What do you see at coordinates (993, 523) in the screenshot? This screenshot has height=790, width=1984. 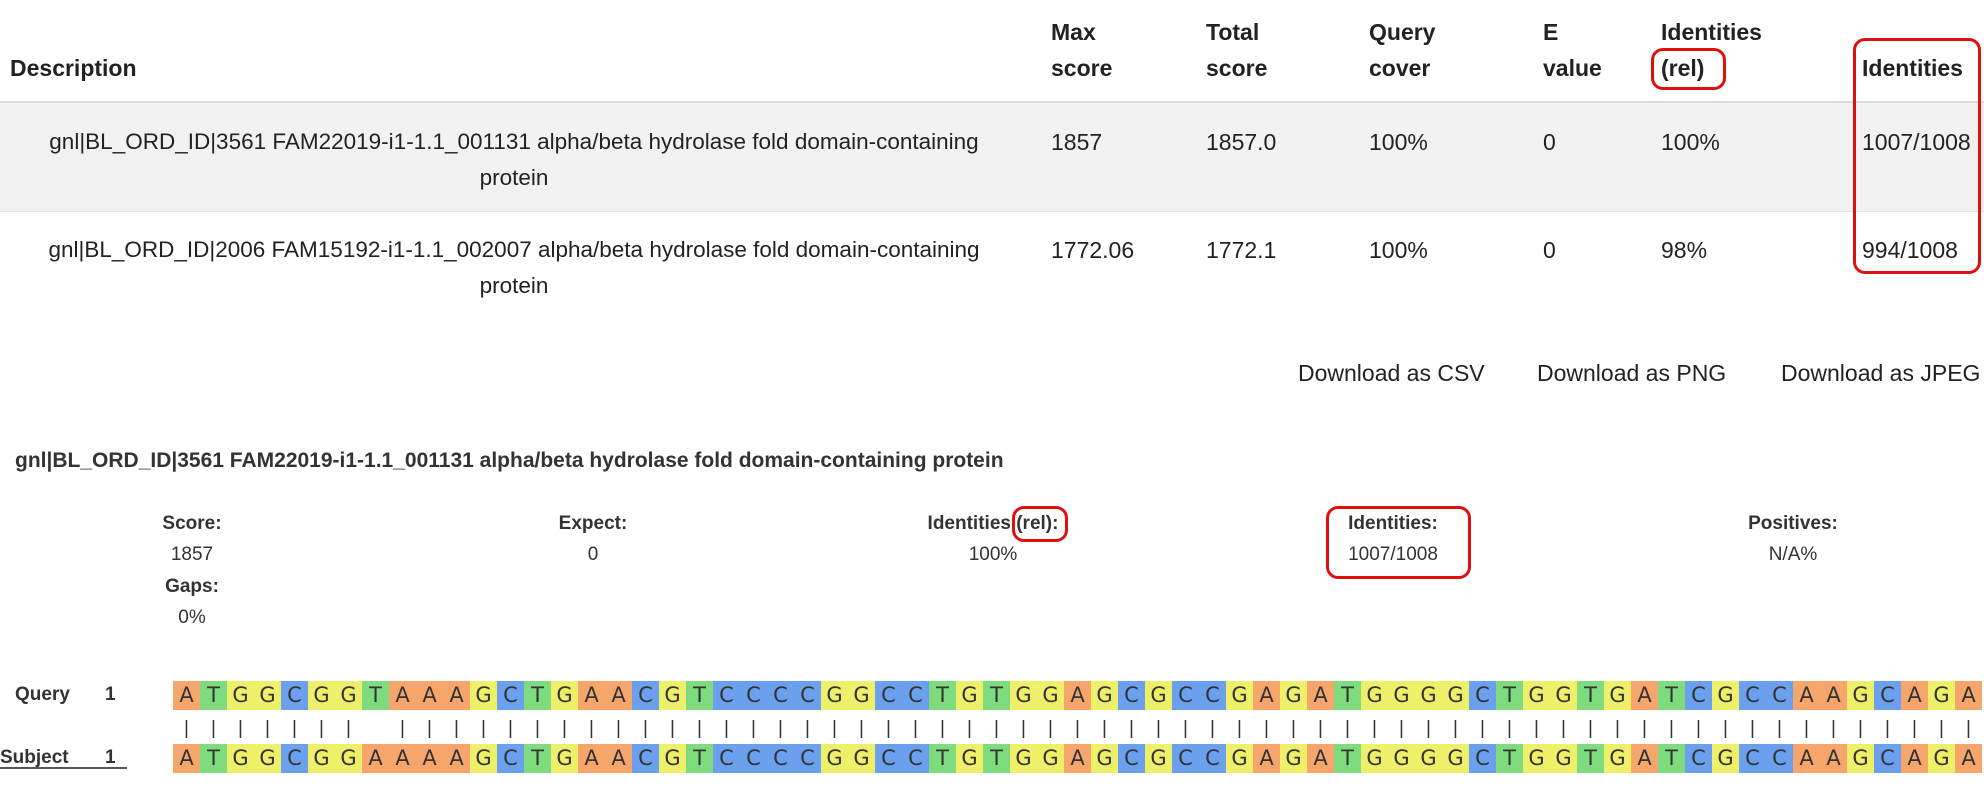 I see `stat-label: Identities (rel):` at bounding box center [993, 523].